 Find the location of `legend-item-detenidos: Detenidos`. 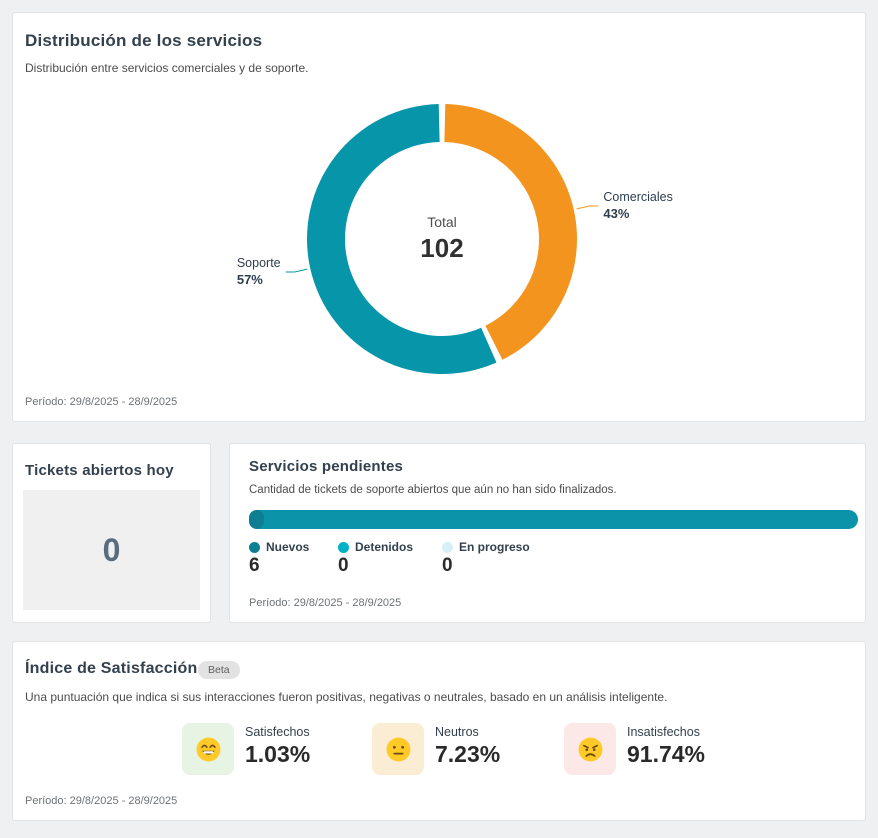

legend-item-detenidos: Detenidos is located at coordinates (375, 547).